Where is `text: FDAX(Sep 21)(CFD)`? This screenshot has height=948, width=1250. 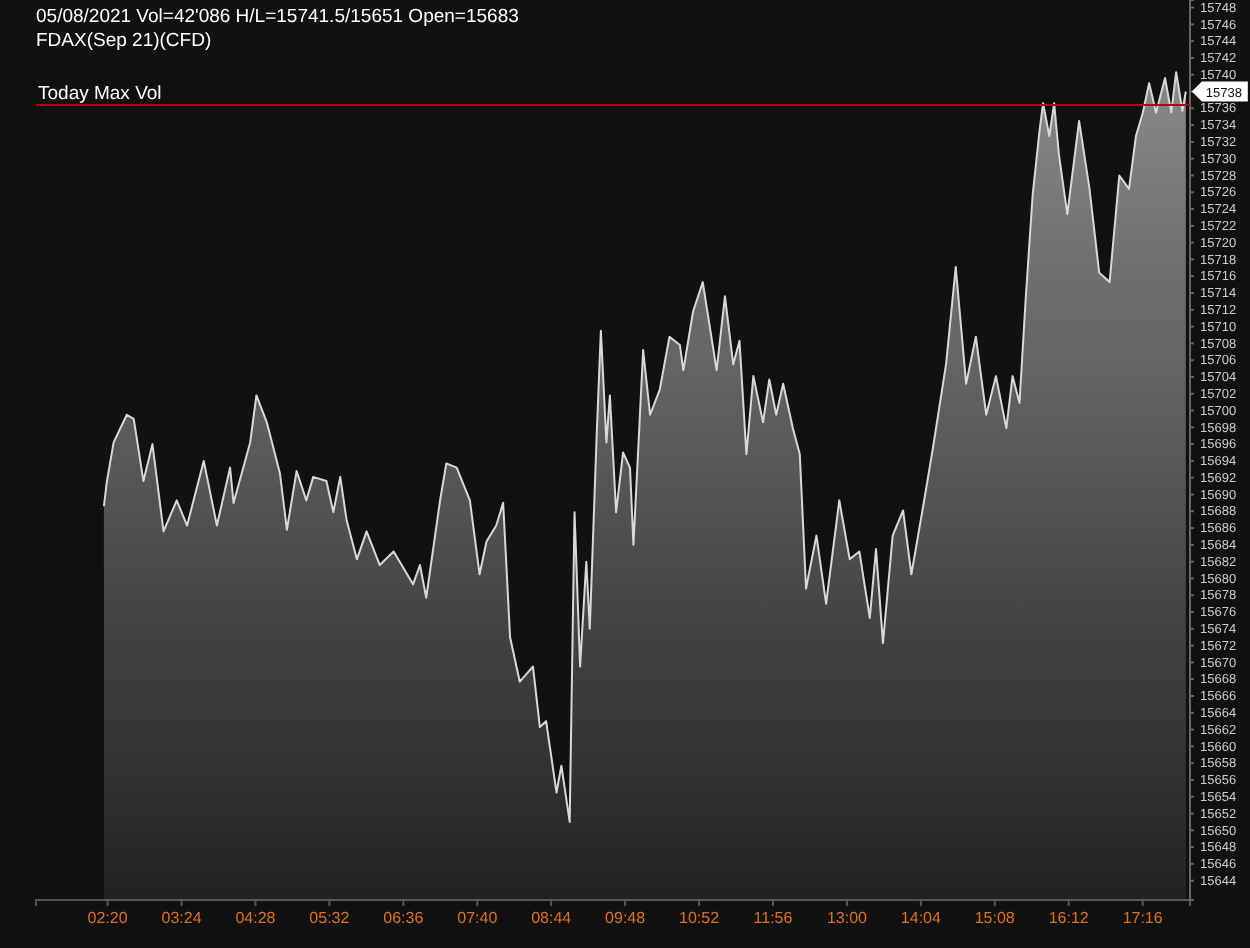
text: FDAX(Sep 21)(CFD) is located at coordinates (124, 41).